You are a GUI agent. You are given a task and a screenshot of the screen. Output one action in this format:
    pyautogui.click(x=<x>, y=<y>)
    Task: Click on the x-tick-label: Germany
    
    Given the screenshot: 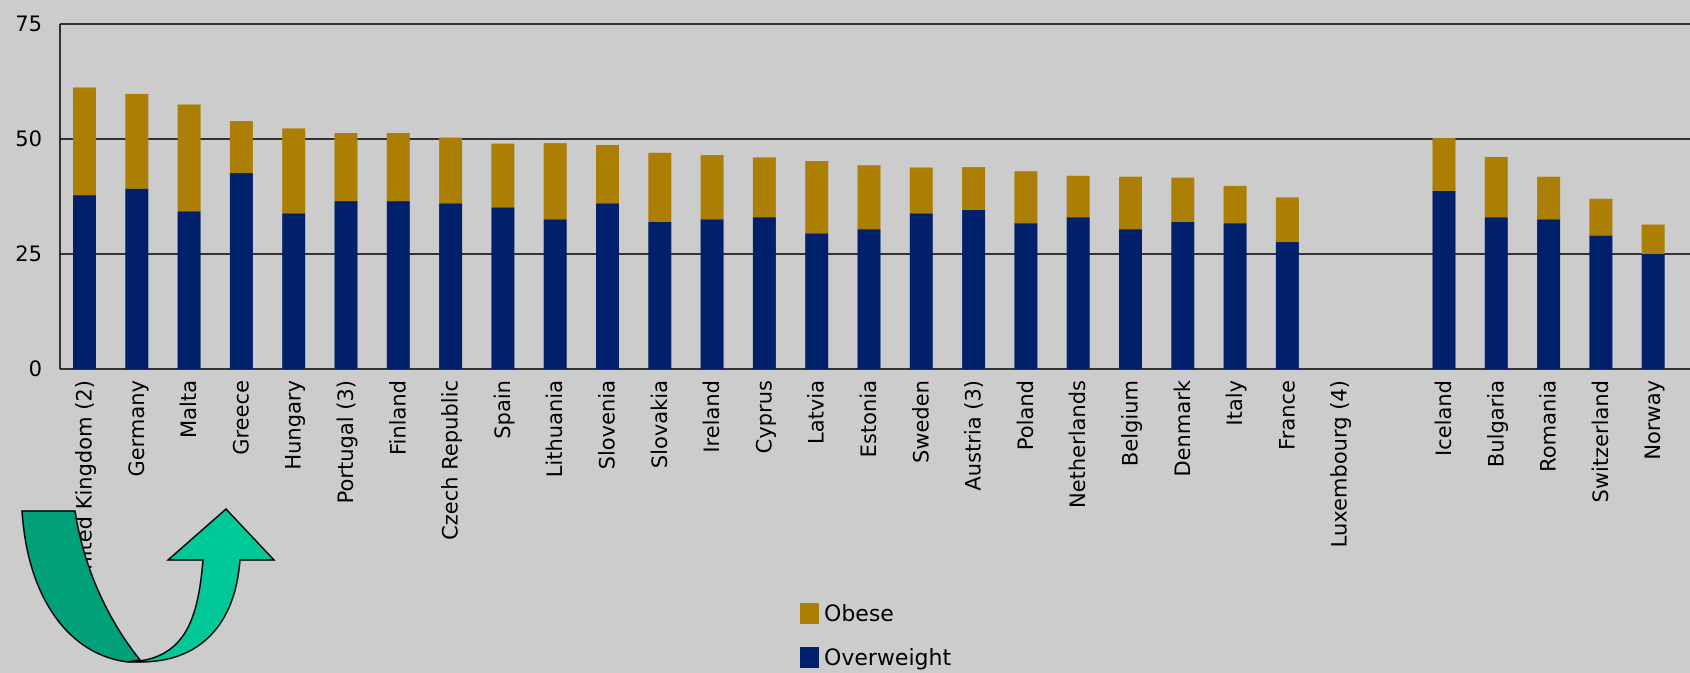 What is the action you would take?
    pyautogui.click(x=137, y=428)
    